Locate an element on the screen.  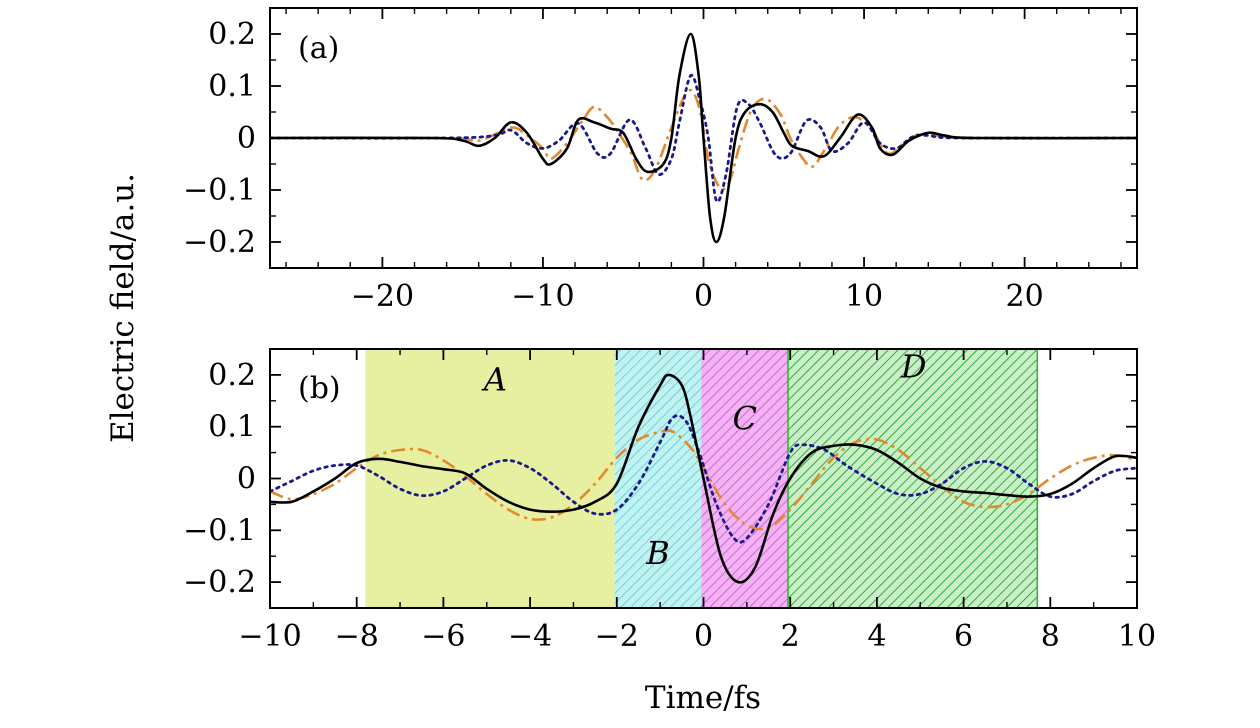
region-d is located at coordinates (913, 478).